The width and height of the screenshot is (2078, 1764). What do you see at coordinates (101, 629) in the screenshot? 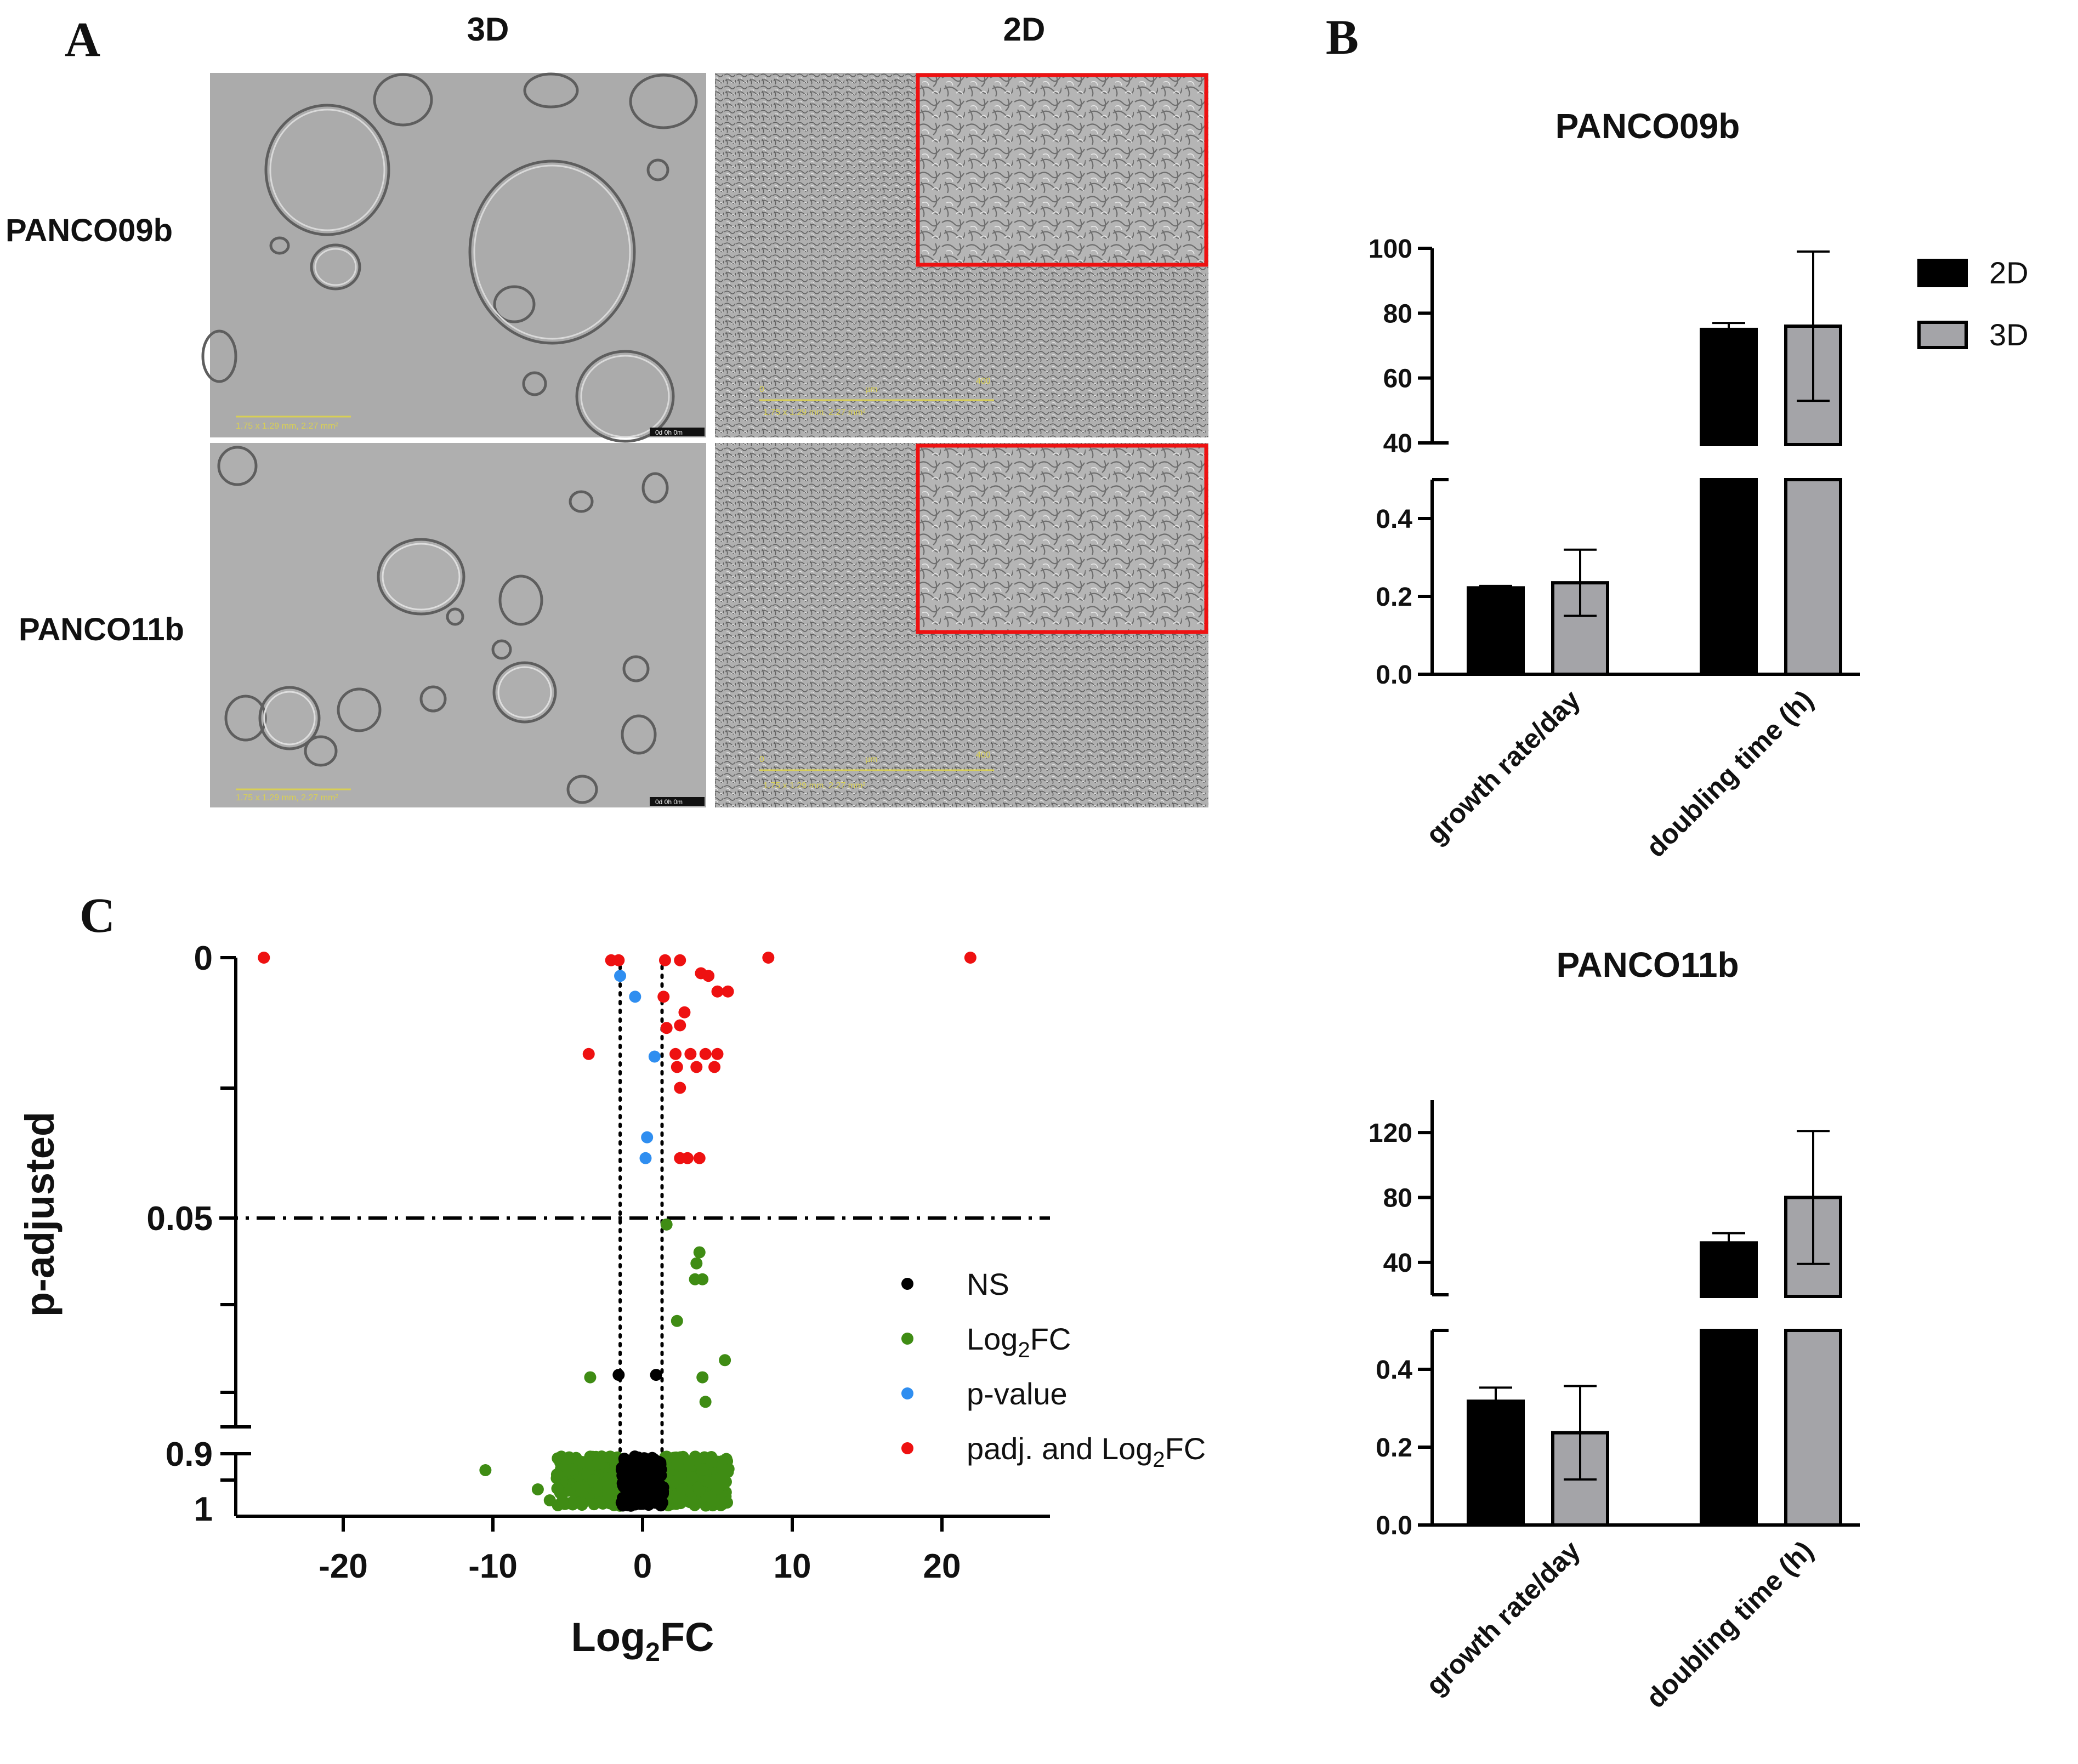
I see `row-heading-panco11b: PANCO11b` at bounding box center [101, 629].